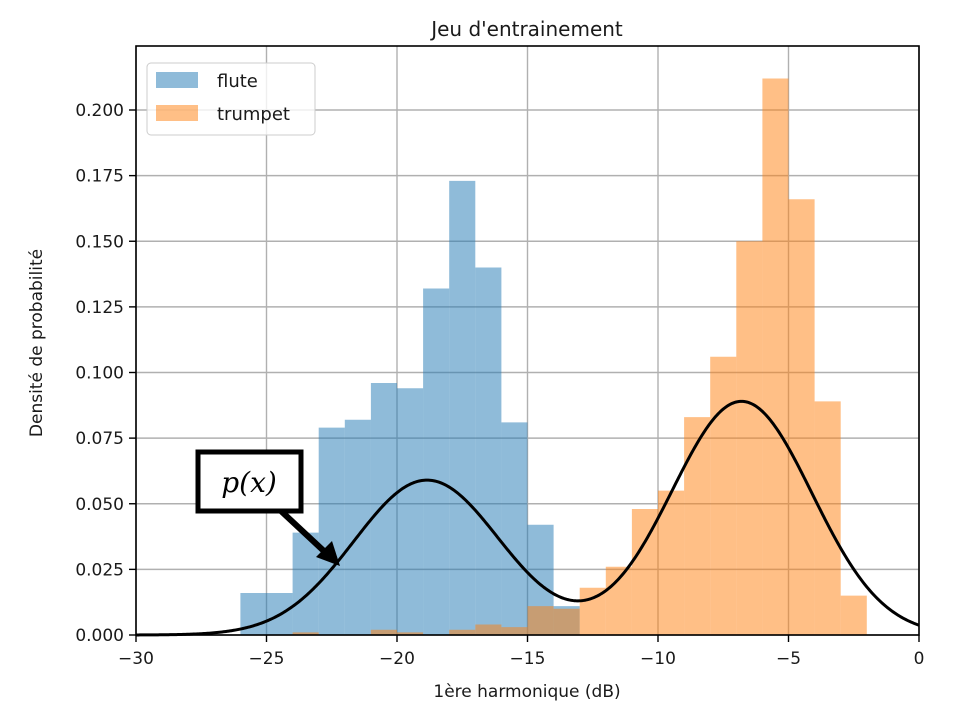 Image resolution: width=957 pixels, height=722 pixels. I want to click on legend-label-trumpet: trumpet, so click(253, 114).